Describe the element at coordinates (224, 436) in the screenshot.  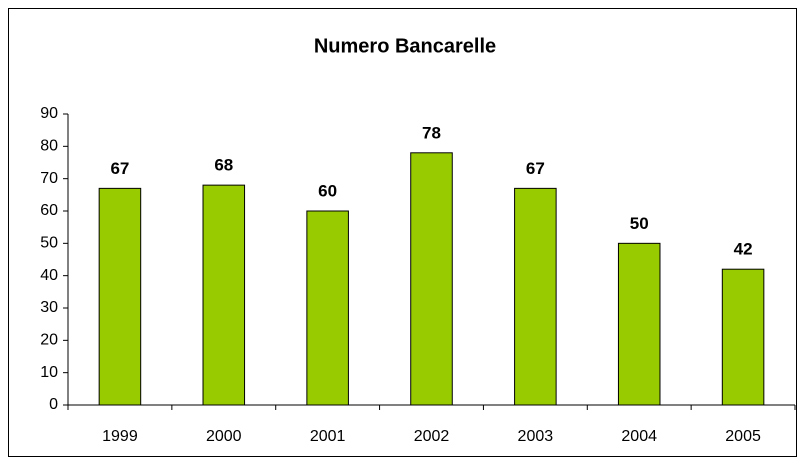
I see `x-tick-label: 2000` at that location.